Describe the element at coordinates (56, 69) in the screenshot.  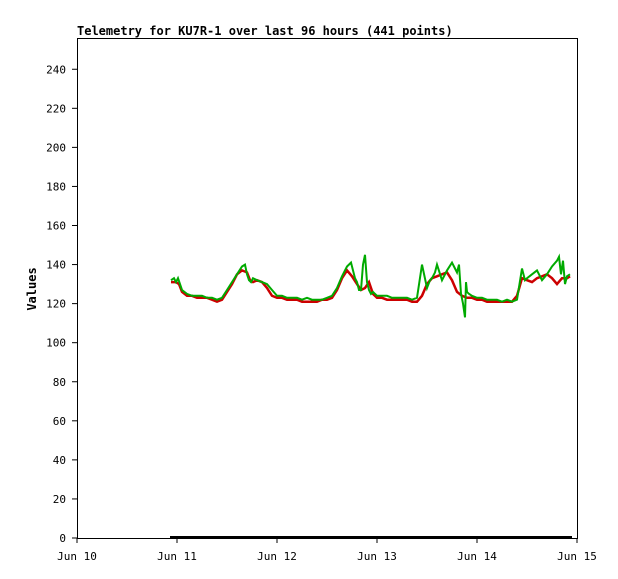
I see `y-tick-label: 240` at that location.